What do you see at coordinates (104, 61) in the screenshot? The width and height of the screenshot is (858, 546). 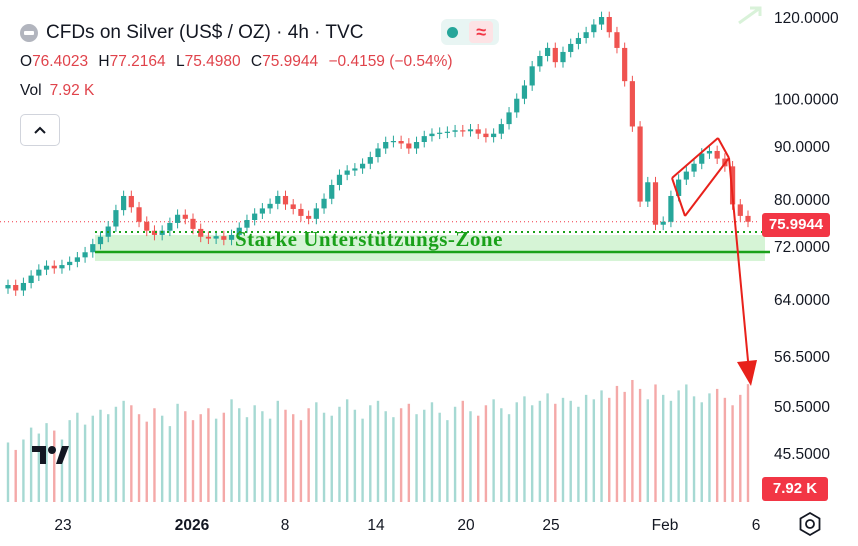 I see `high-label: H` at bounding box center [104, 61].